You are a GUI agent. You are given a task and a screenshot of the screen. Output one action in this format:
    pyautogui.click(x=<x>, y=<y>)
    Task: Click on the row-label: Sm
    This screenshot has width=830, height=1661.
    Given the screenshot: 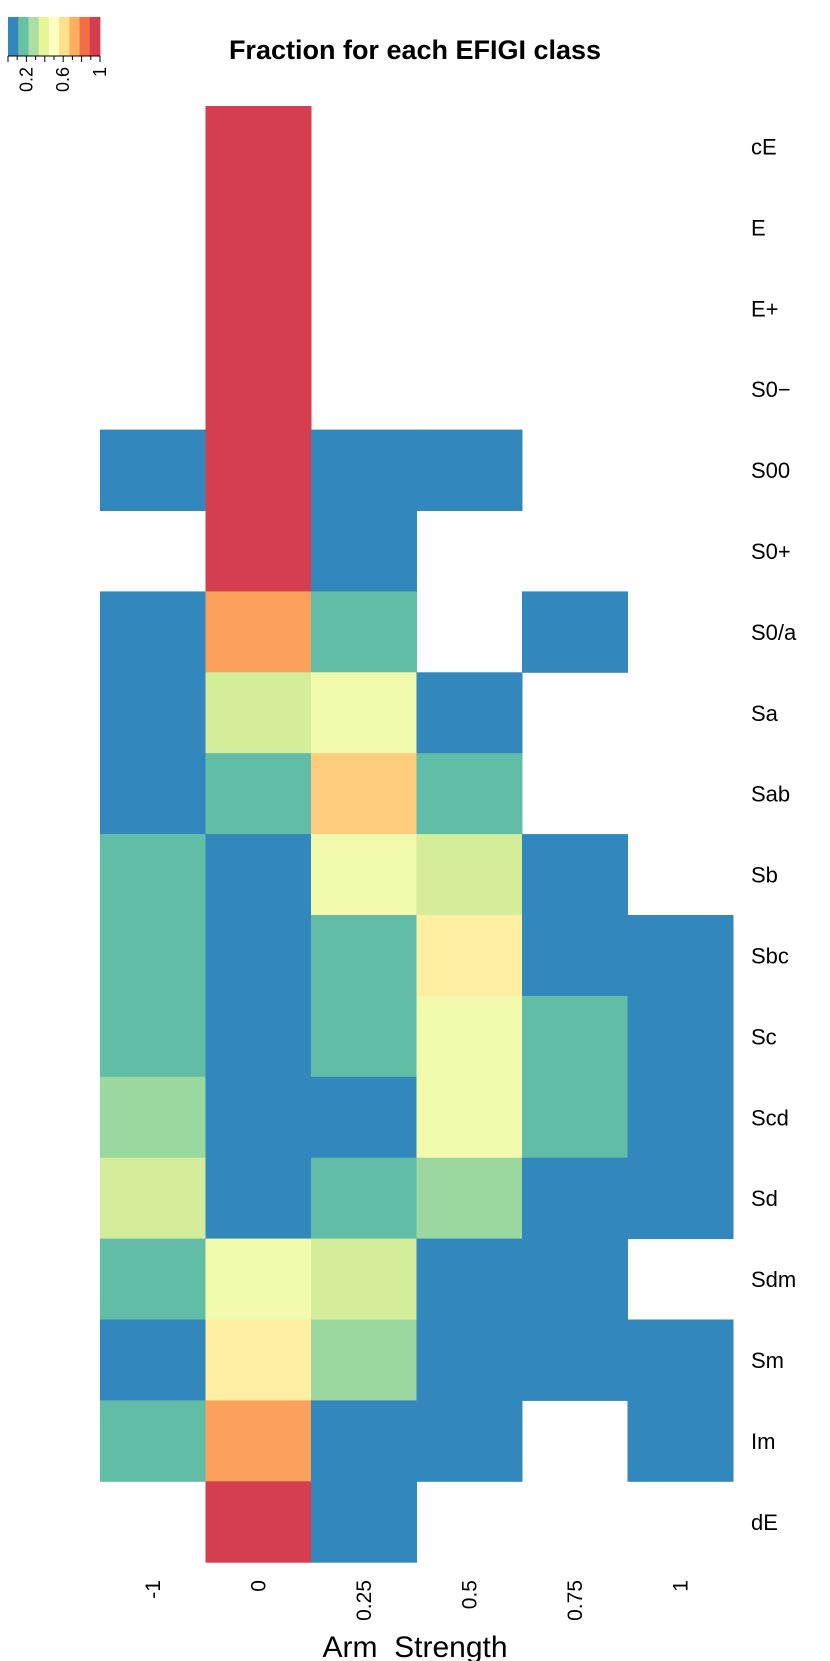 What is the action you would take?
    pyautogui.click(x=767, y=1360)
    